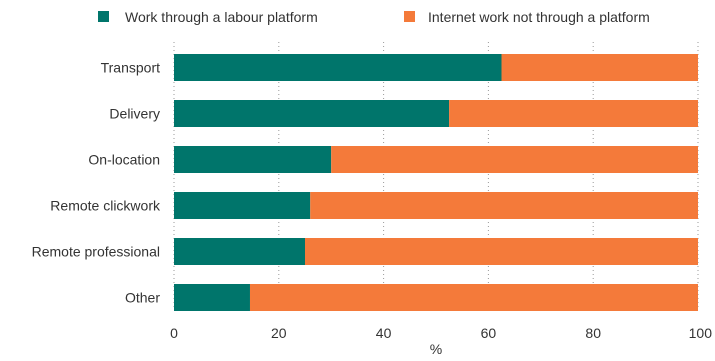  What do you see at coordinates (489, 333) in the screenshot?
I see `x-tick-label-60: 60` at bounding box center [489, 333].